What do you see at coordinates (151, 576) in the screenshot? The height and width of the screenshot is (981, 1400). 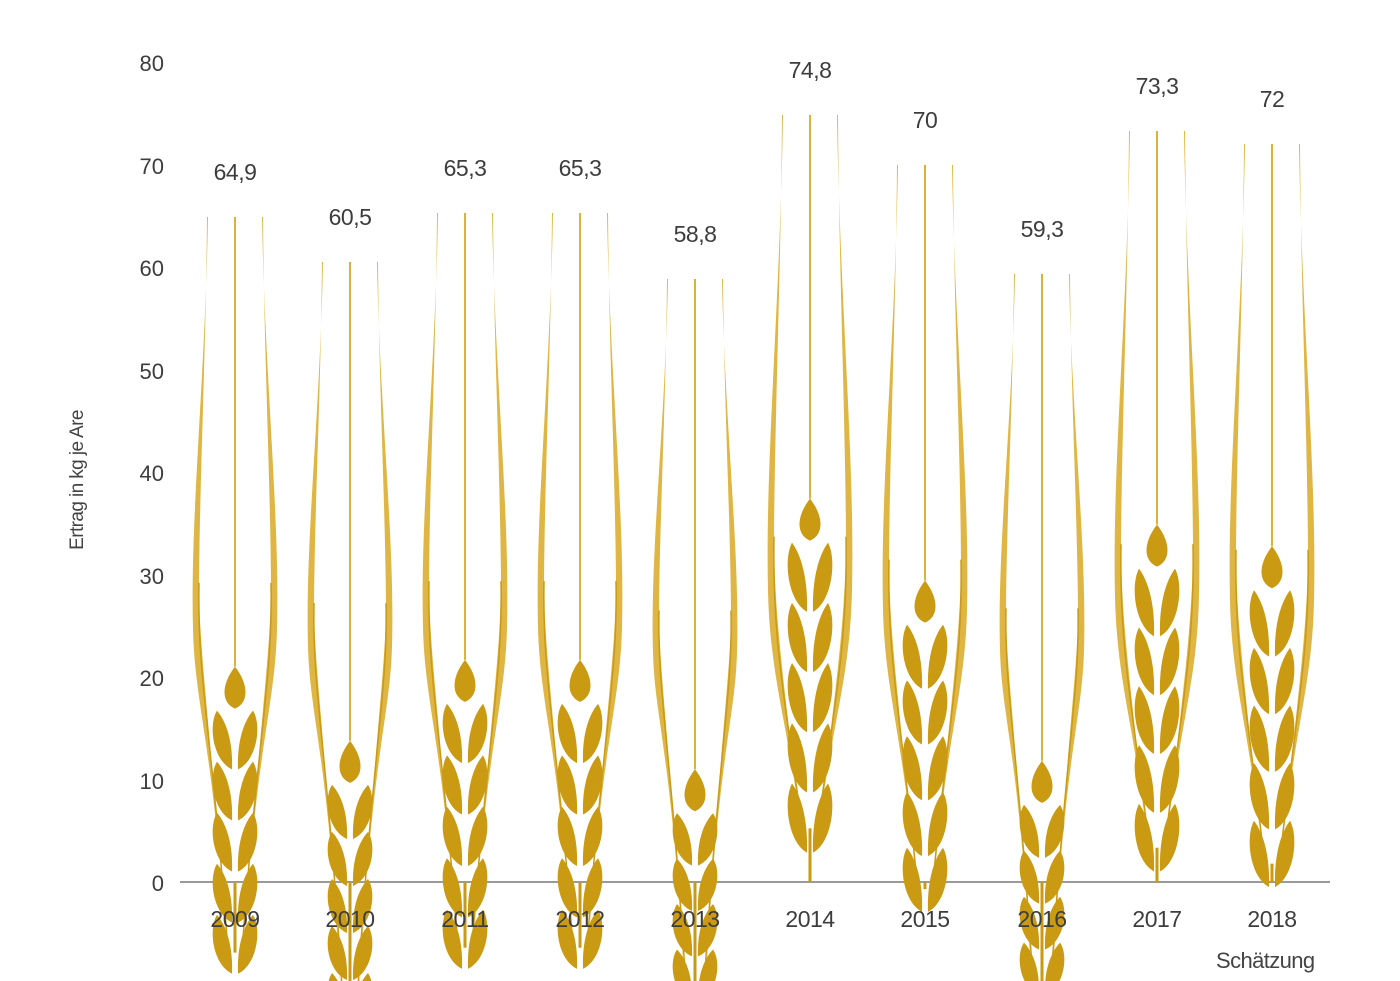 I see `y-tick-label: 30` at bounding box center [151, 576].